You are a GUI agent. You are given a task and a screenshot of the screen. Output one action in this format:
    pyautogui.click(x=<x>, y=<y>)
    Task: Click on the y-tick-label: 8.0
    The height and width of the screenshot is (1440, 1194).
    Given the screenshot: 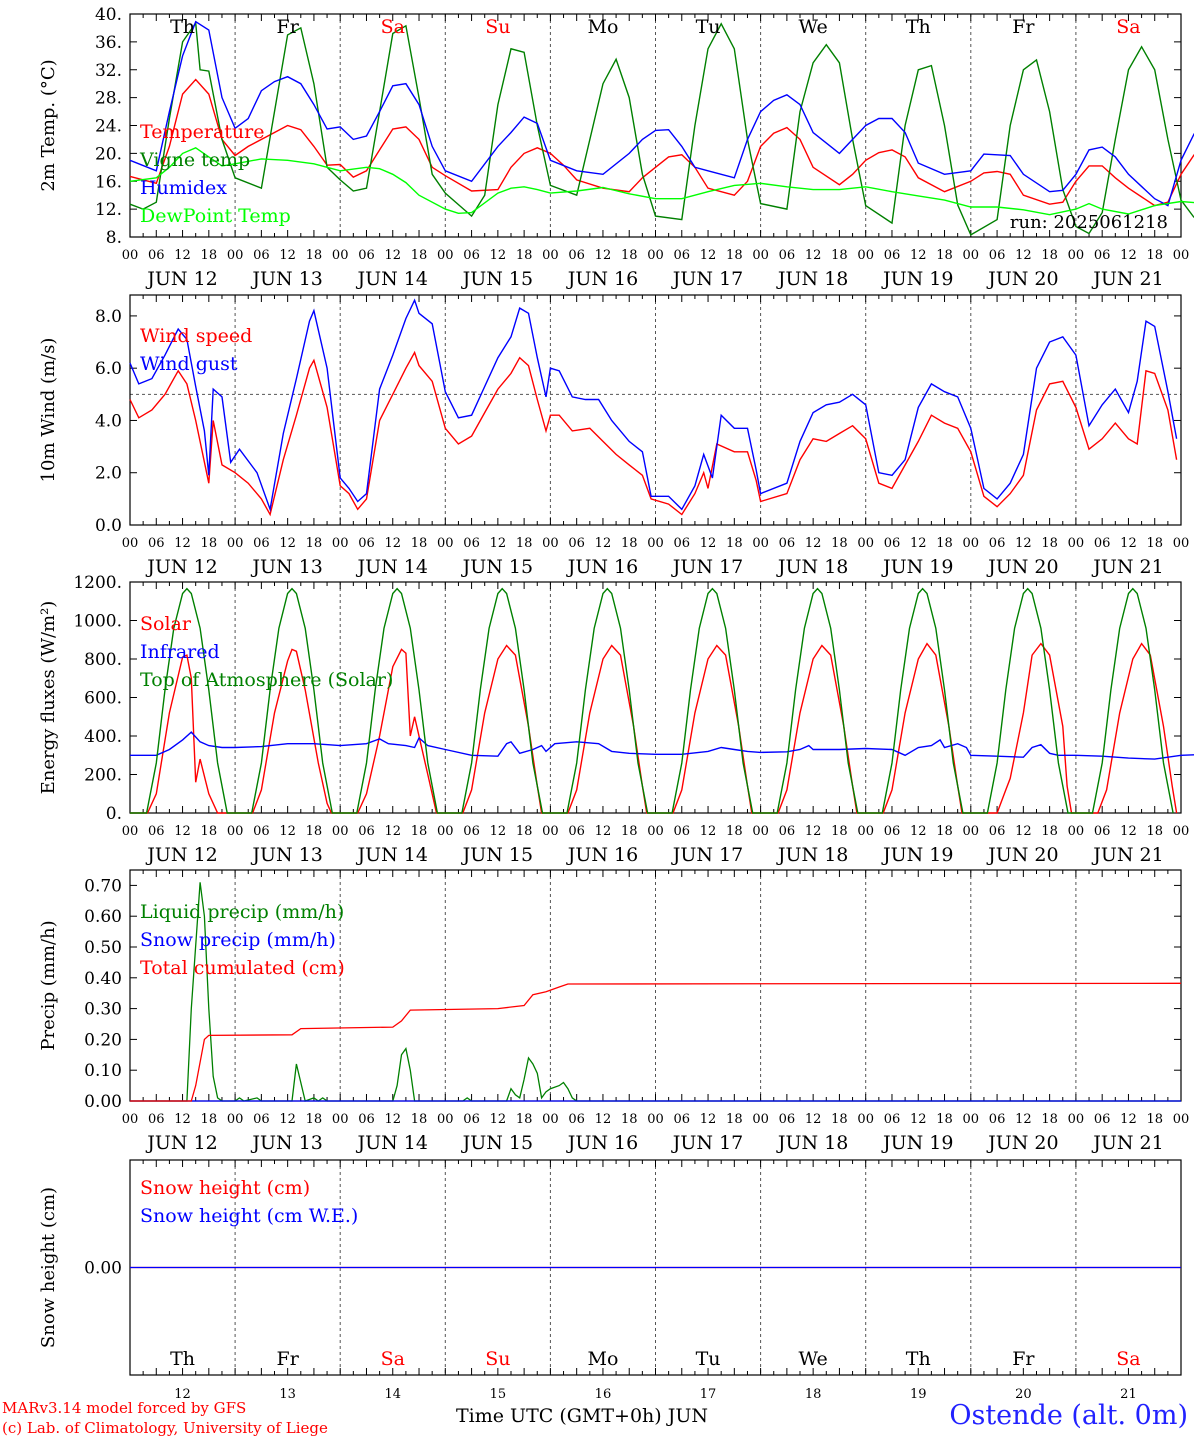 What is the action you would take?
    pyautogui.click(x=108, y=317)
    